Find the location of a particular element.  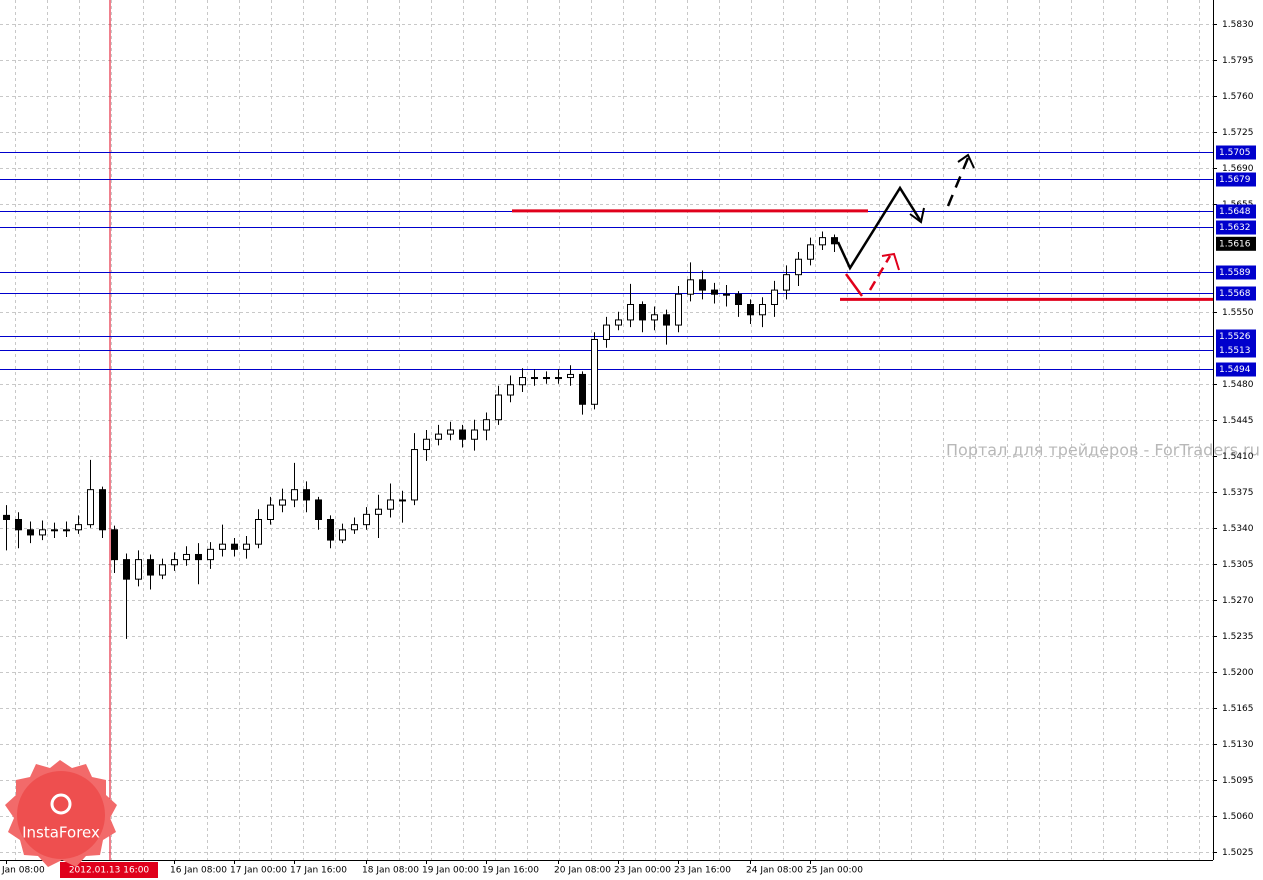

marker-label: 2012.01.13 16:00 is located at coordinates (109, 871).